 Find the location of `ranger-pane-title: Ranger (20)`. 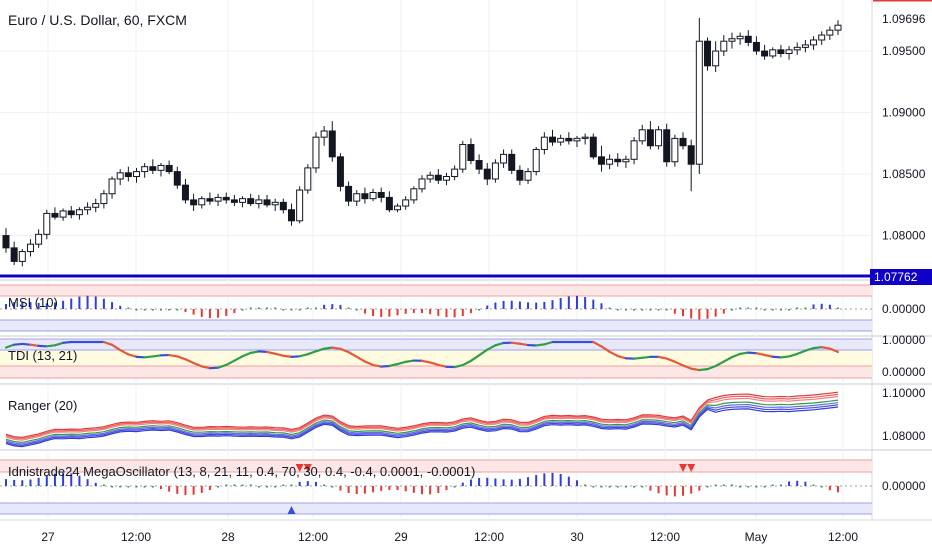

ranger-pane-title: Ranger (20) is located at coordinates (43, 405).